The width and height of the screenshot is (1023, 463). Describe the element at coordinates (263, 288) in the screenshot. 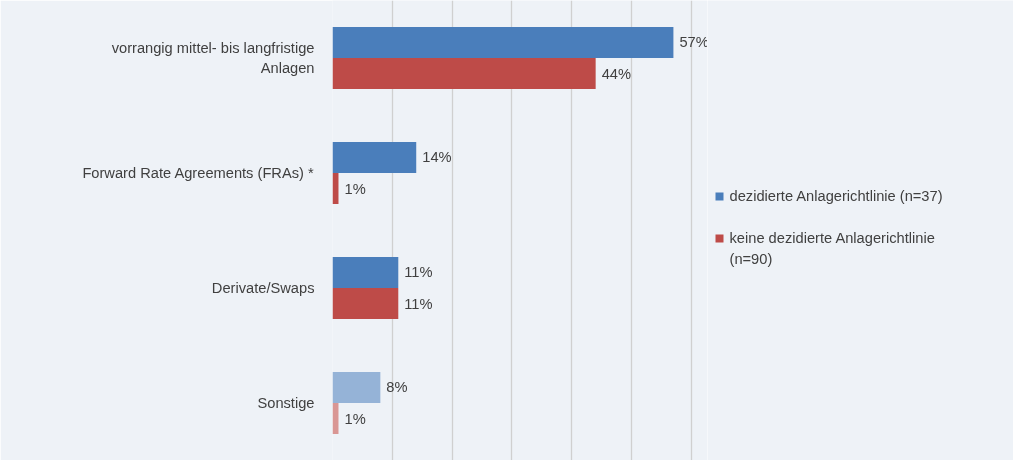

I see `y-tick-label: Derivate/Swaps` at that location.